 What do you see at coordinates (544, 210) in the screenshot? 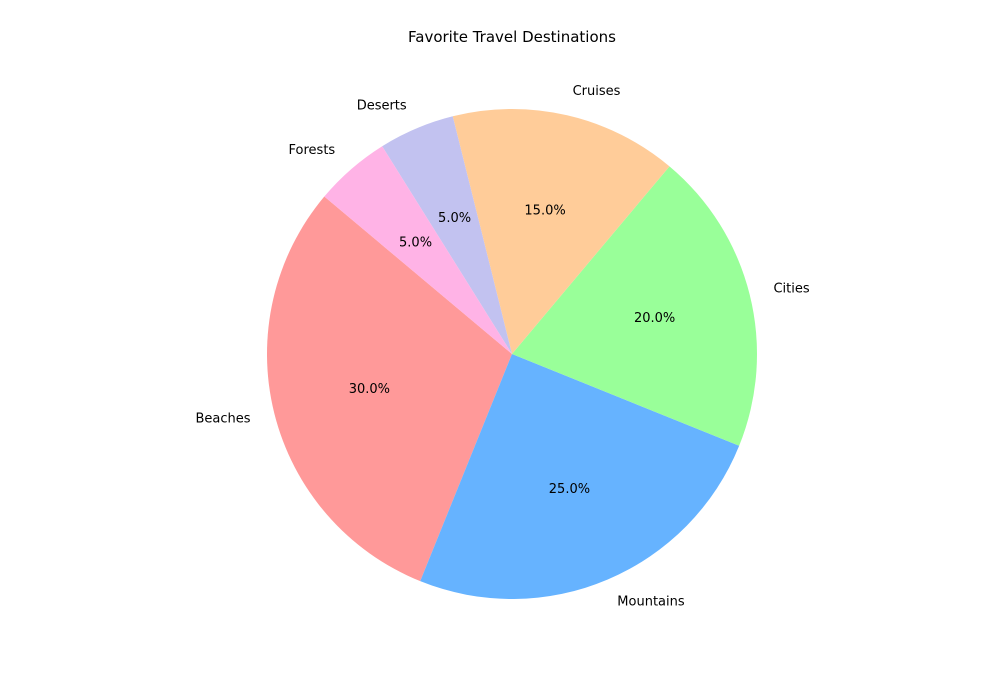
I see `slice-percent-cruises: 15.0%` at bounding box center [544, 210].